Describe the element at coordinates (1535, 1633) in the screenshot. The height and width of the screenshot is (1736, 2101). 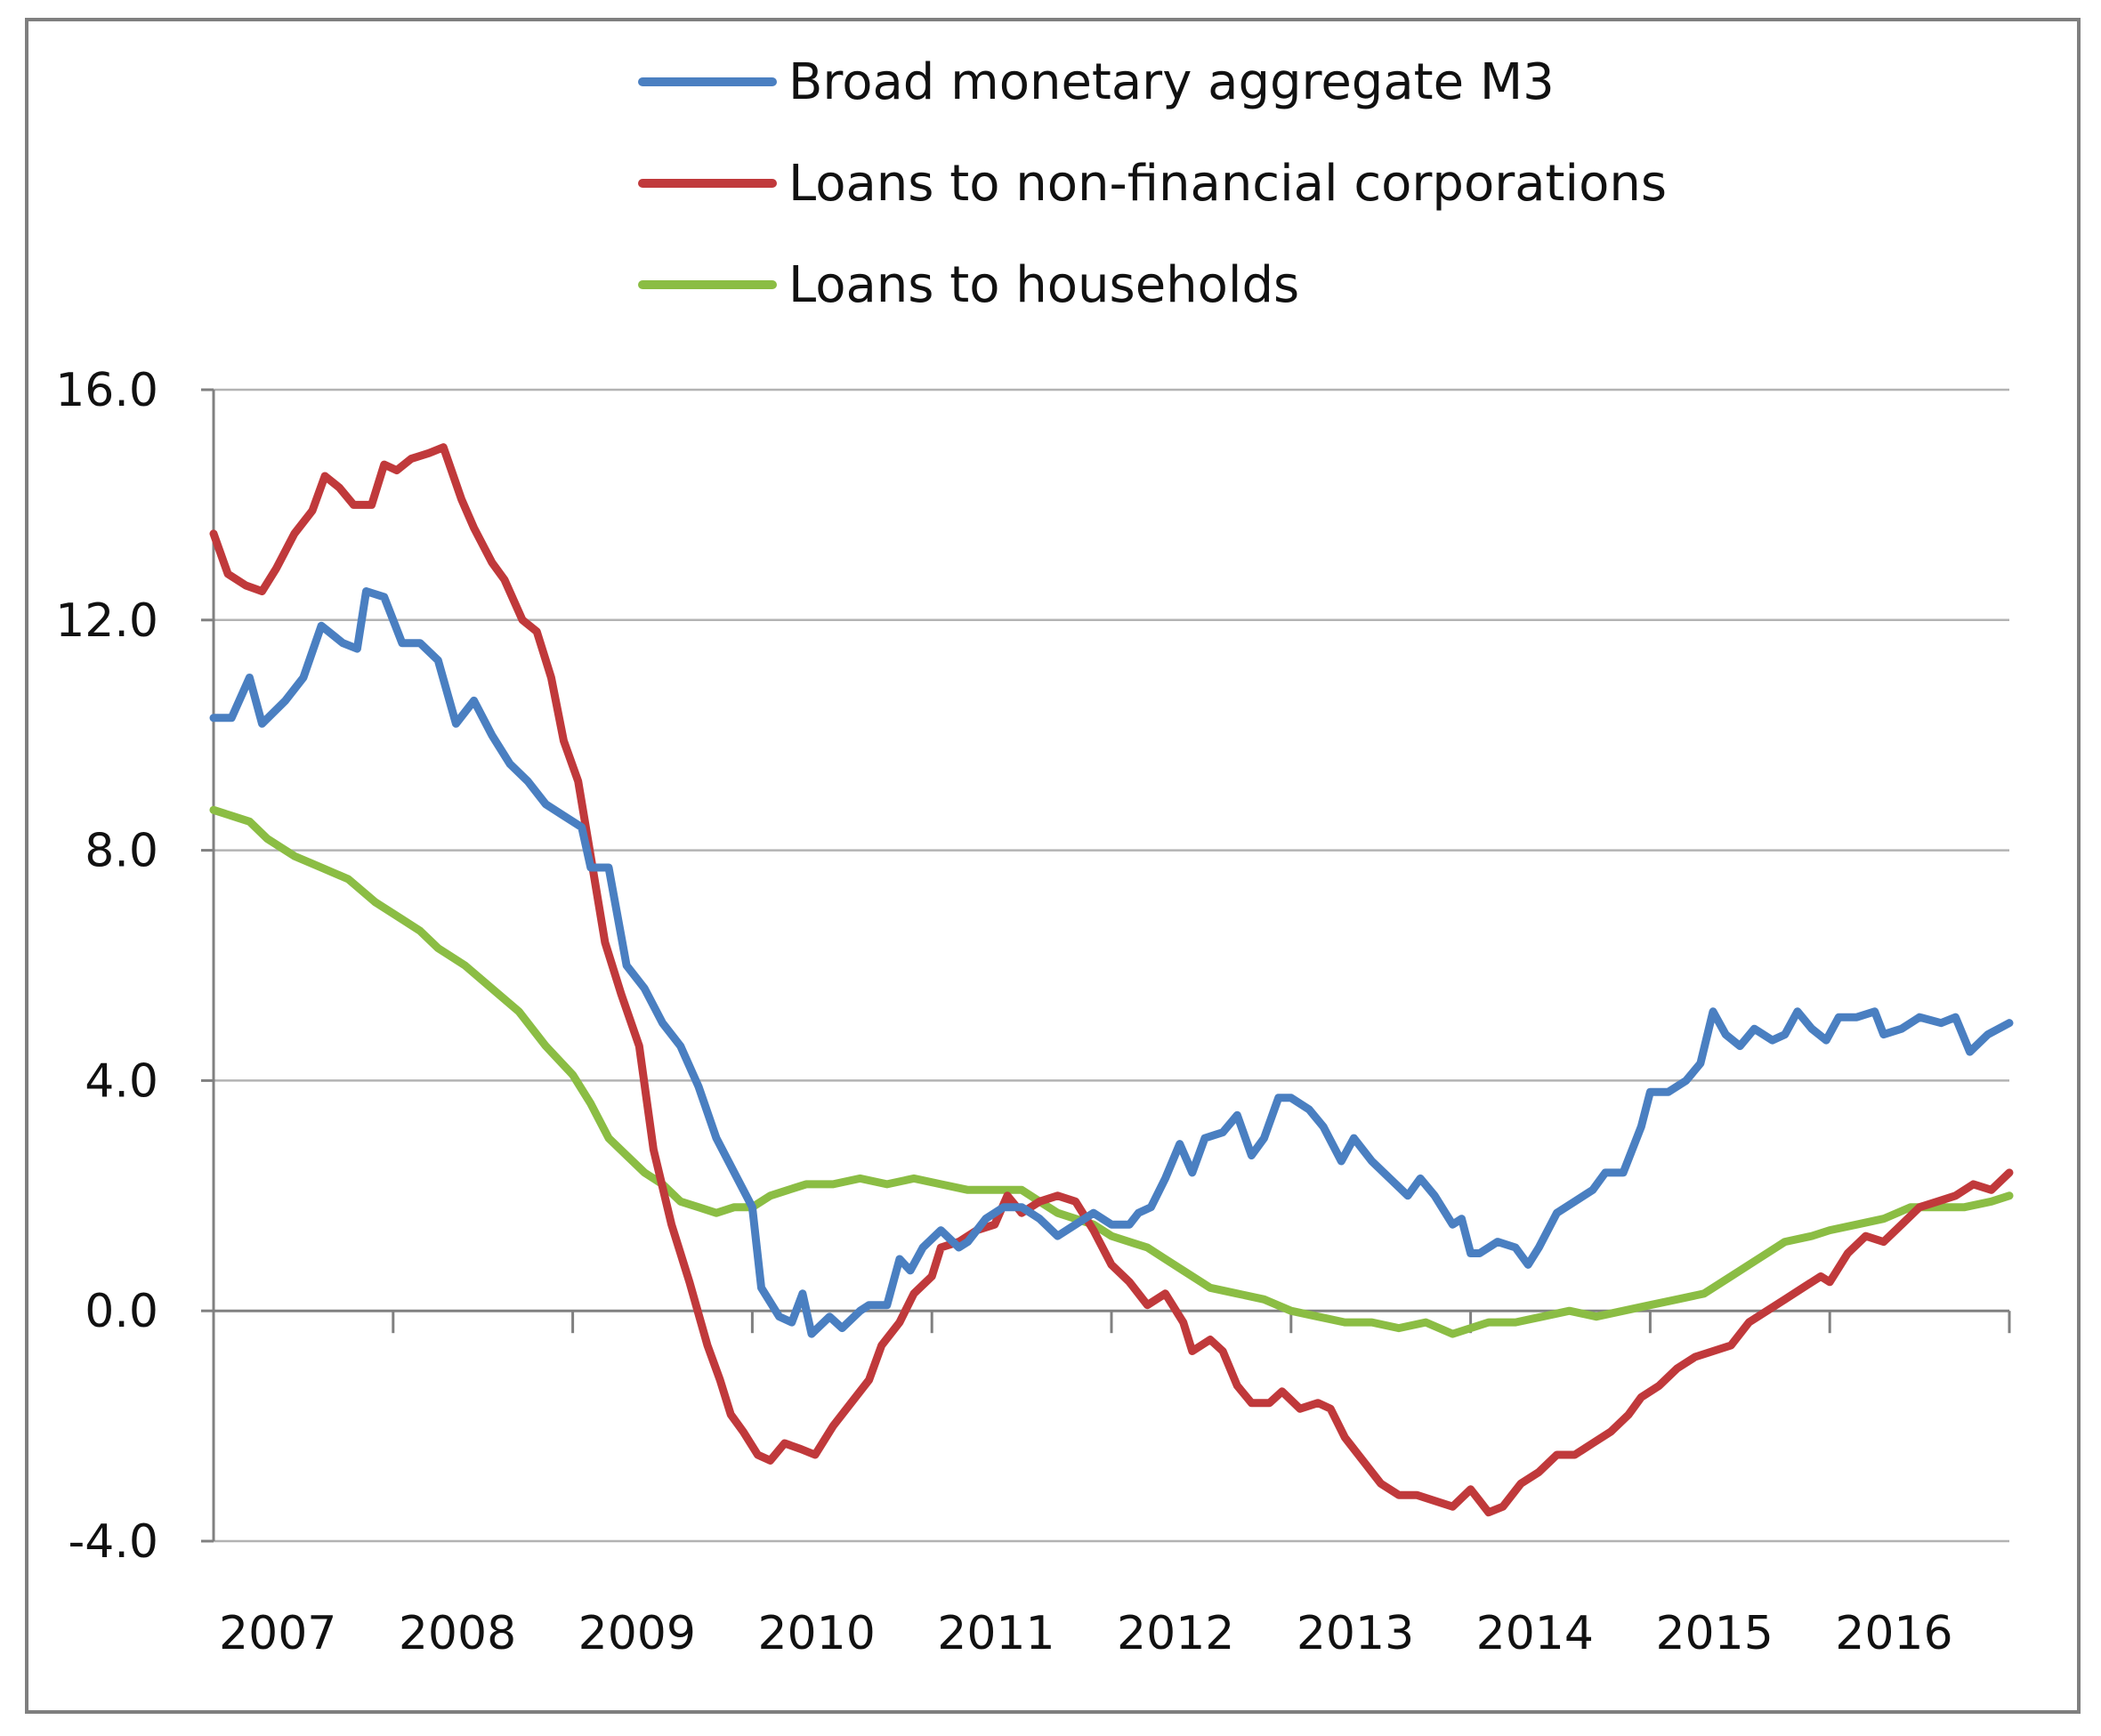
I see `x-tick-label: 2014` at that location.